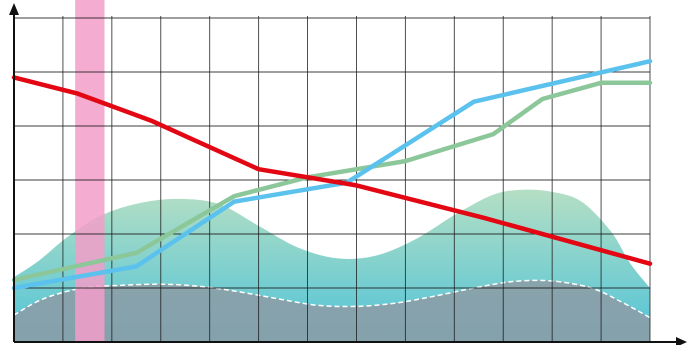  Describe the element at coordinates (332, 299) in the screenshot. I see `area-series-gray-edge` at that location.